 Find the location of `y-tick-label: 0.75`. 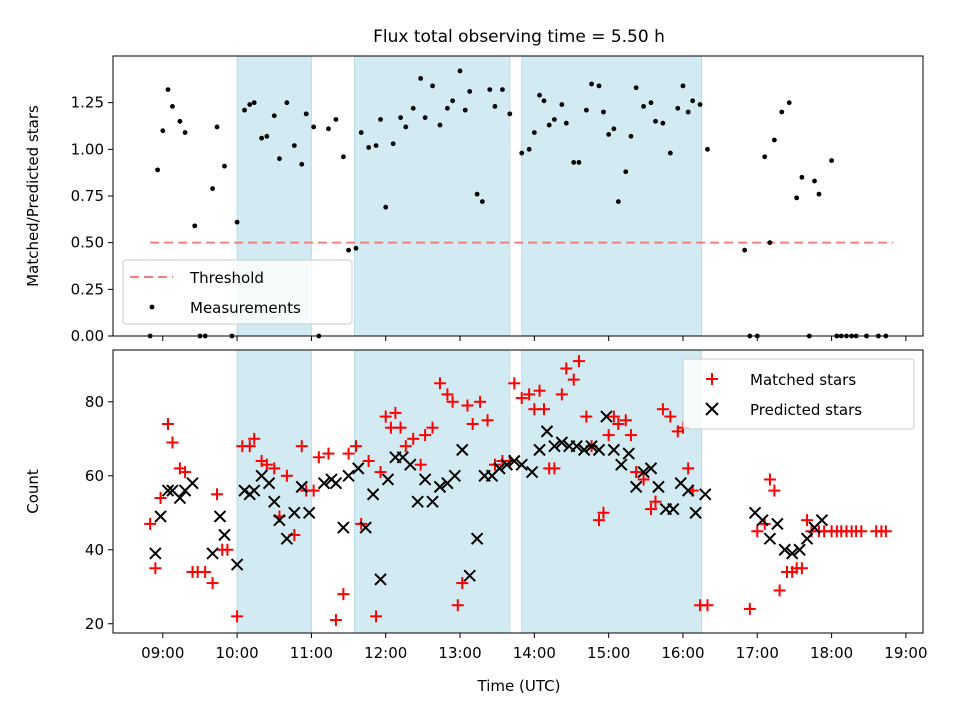

y-tick-label: 0.75 is located at coordinates (87, 196).